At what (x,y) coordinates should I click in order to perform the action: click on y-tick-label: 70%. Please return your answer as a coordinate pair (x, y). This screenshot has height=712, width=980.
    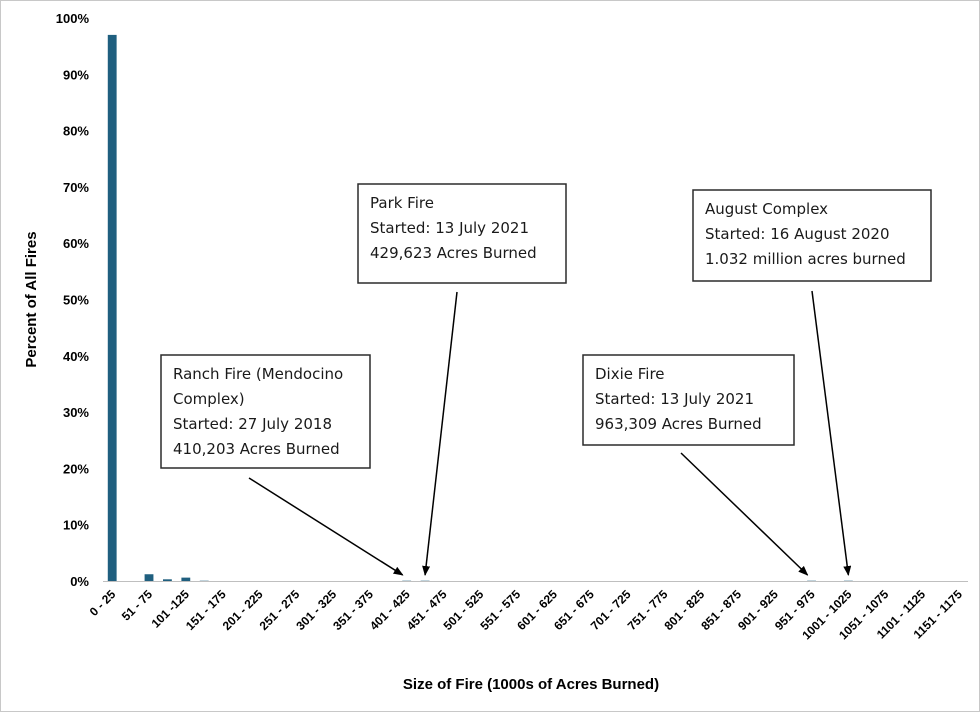
    Looking at the image, I should click on (76, 187).